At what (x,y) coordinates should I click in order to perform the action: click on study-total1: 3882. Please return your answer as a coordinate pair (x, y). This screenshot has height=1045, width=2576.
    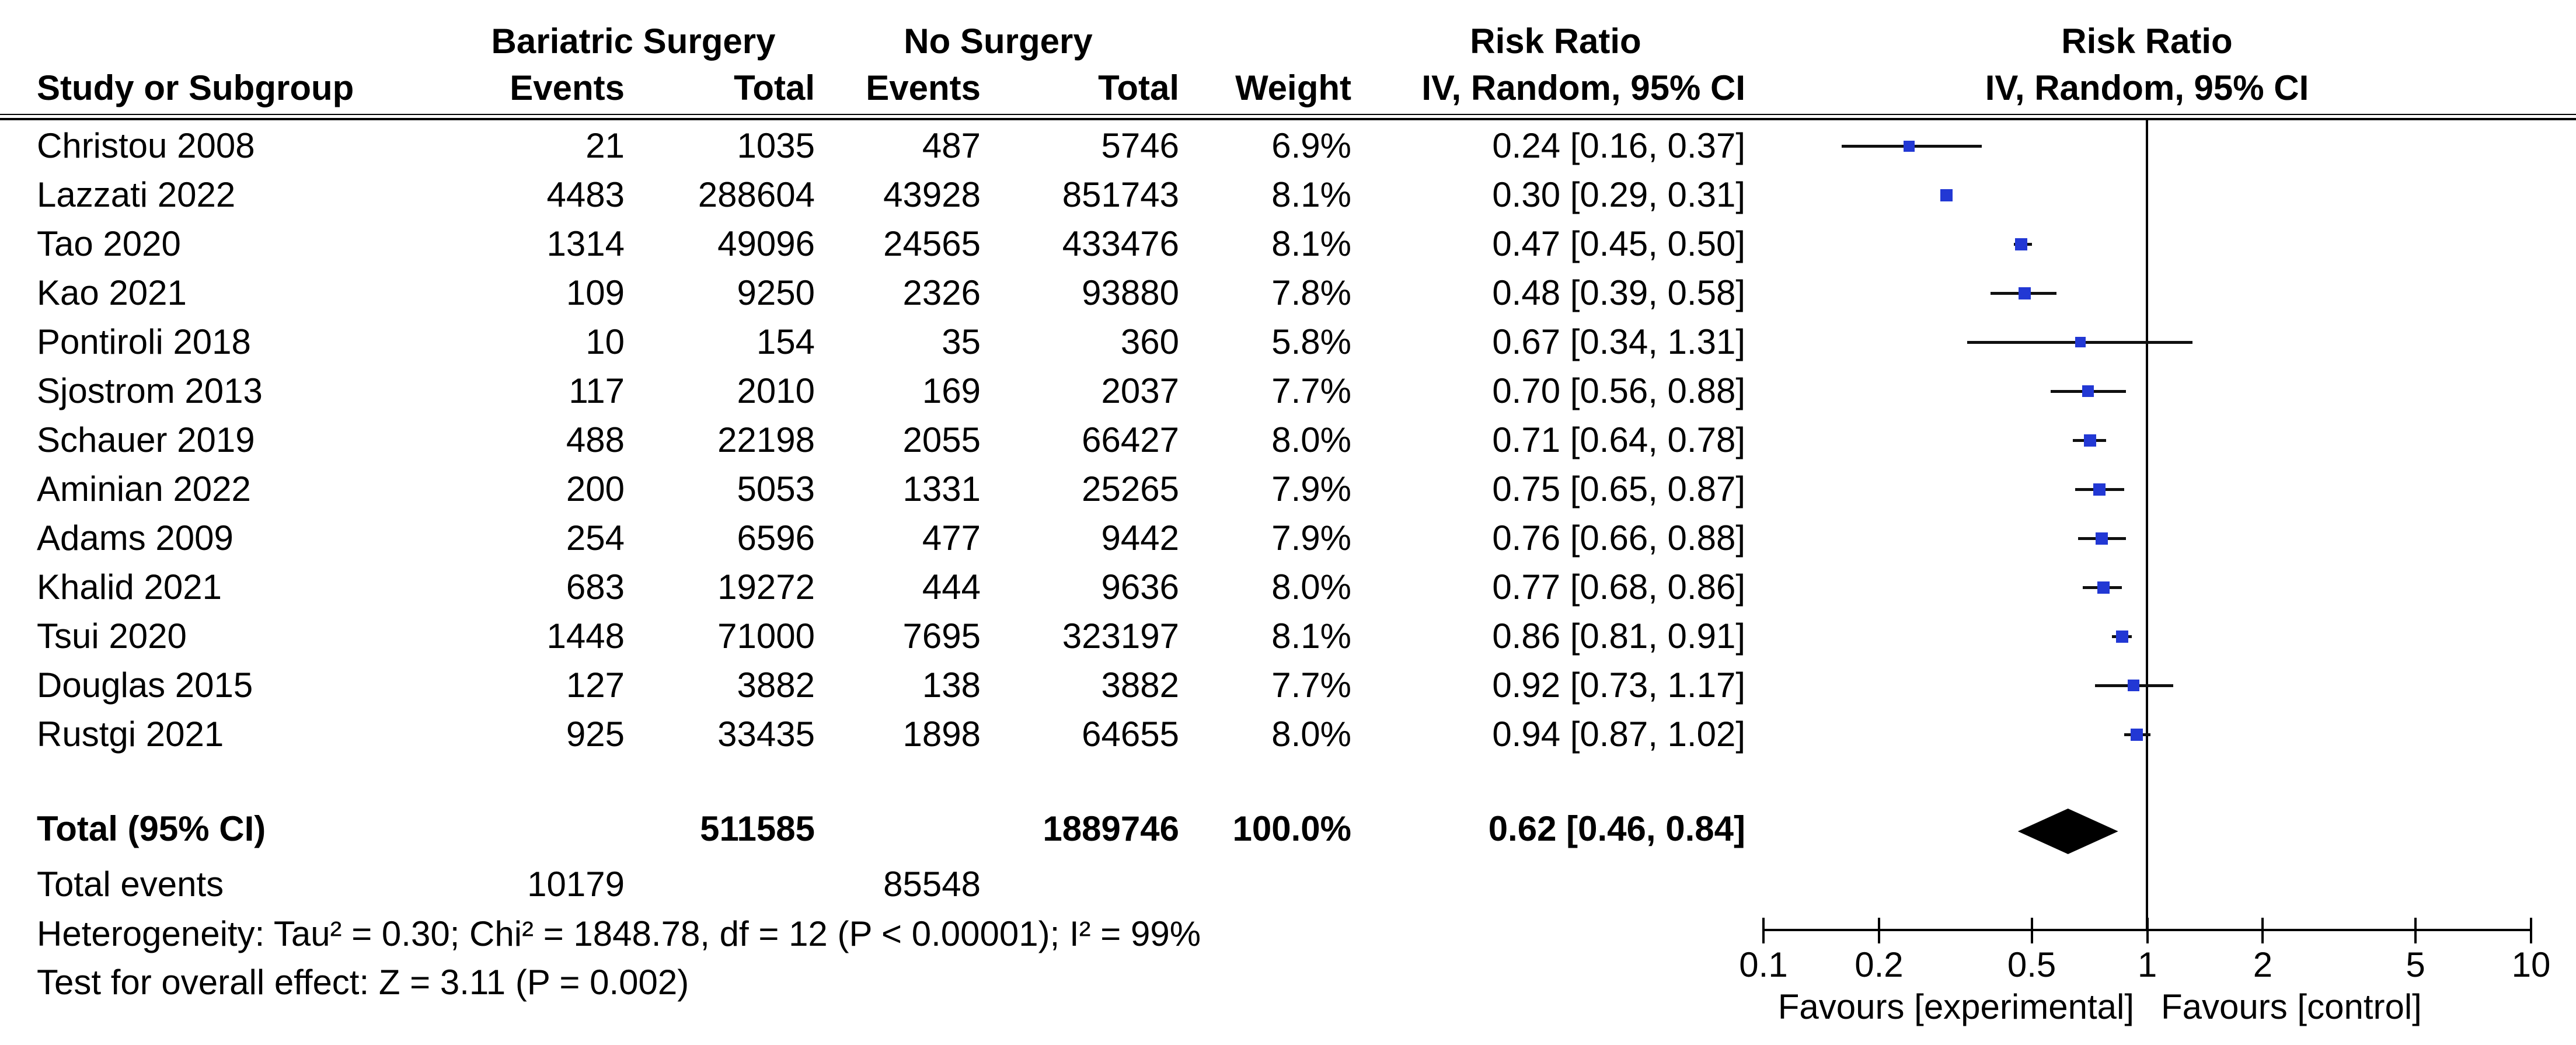
    Looking at the image, I should click on (776, 685).